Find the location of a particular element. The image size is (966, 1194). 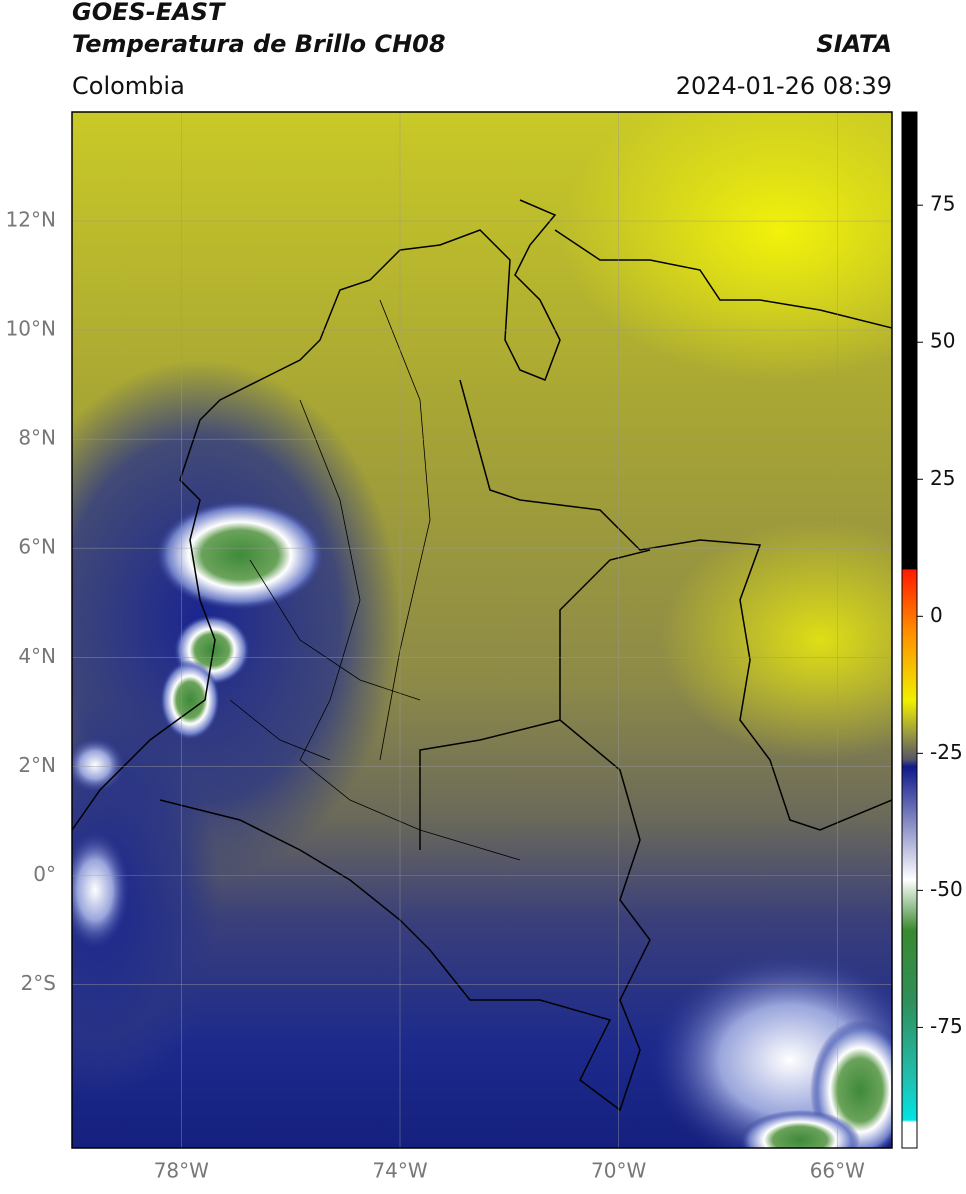

colorbar-label: 25 is located at coordinates (942, 478).